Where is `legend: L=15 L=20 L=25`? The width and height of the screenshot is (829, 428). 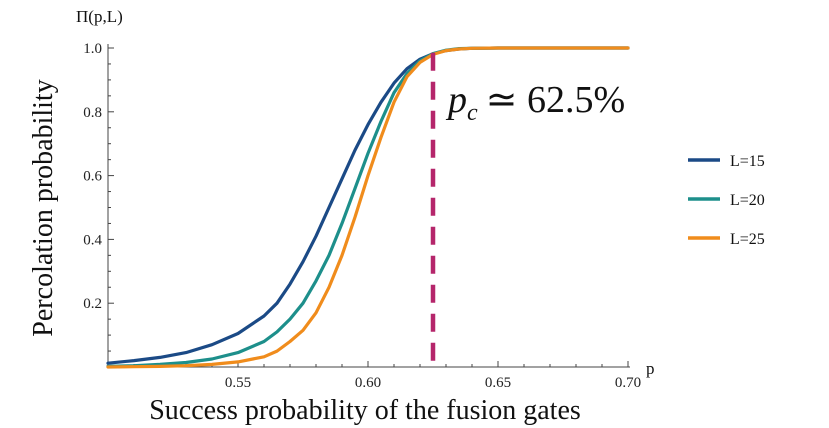 legend: L=15 L=20 L=25 is located at coordinates (726, 200).